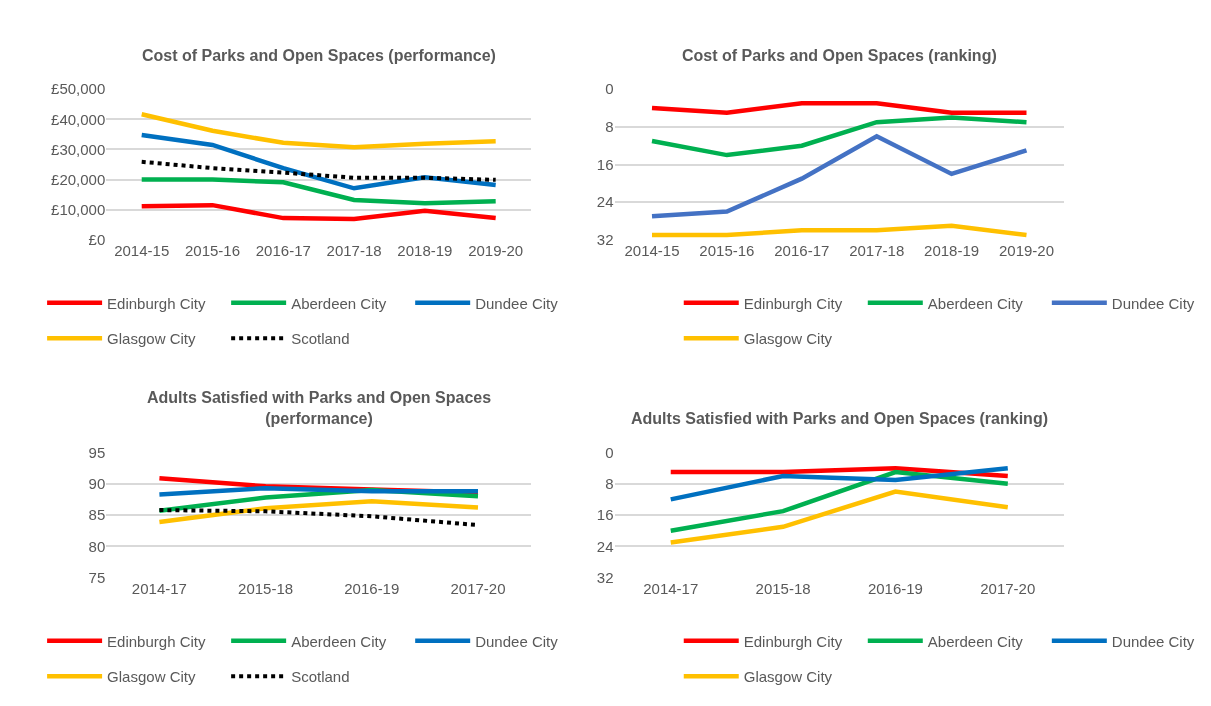  Describe the element at coordinates (319, 408) in the screenshot. I see `chart-title: Adults Satisfied with Parks and Open Spaces (performance)` at that location.